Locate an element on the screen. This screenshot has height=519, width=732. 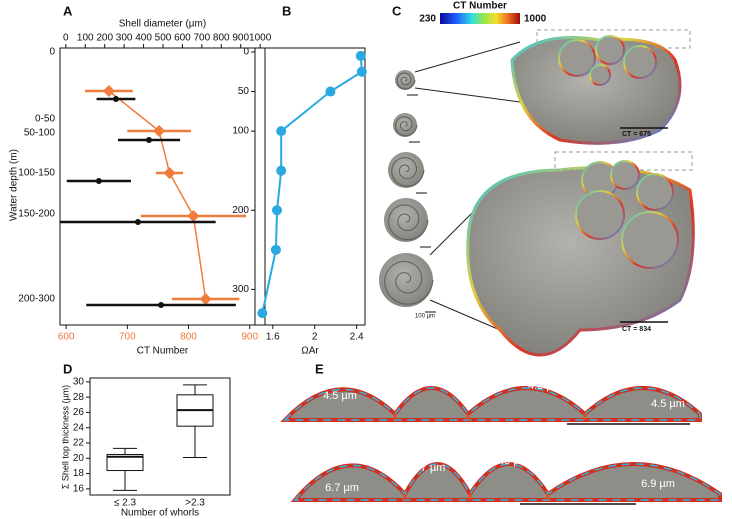
x-tick-label: 2 is located at coordinates (315, 337).